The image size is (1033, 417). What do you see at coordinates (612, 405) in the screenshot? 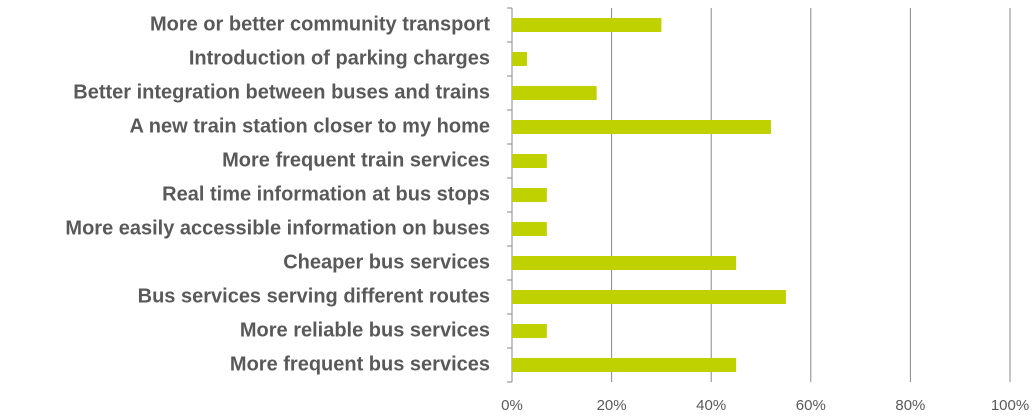
I see `x-tick-label: 20%` at bounding box center [612, 405].